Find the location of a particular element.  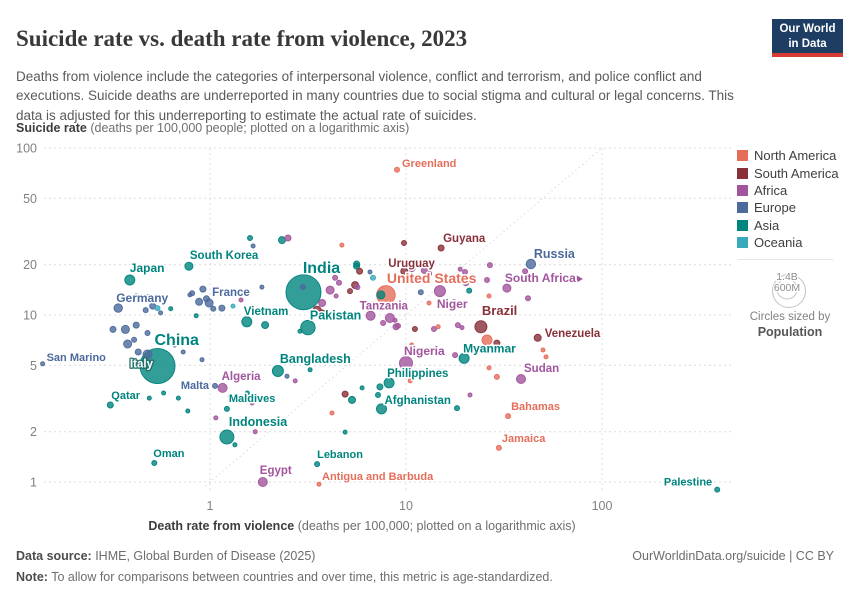

country-label-vietnam: Vietnam is located at coordinates (266, 311).